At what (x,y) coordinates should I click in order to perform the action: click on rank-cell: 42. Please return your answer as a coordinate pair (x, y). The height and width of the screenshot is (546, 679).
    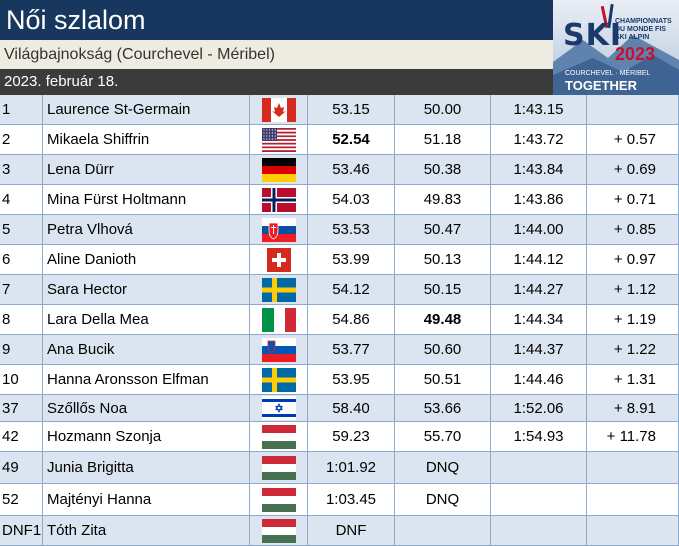
    Looking at the image, I should click on (21, 437).